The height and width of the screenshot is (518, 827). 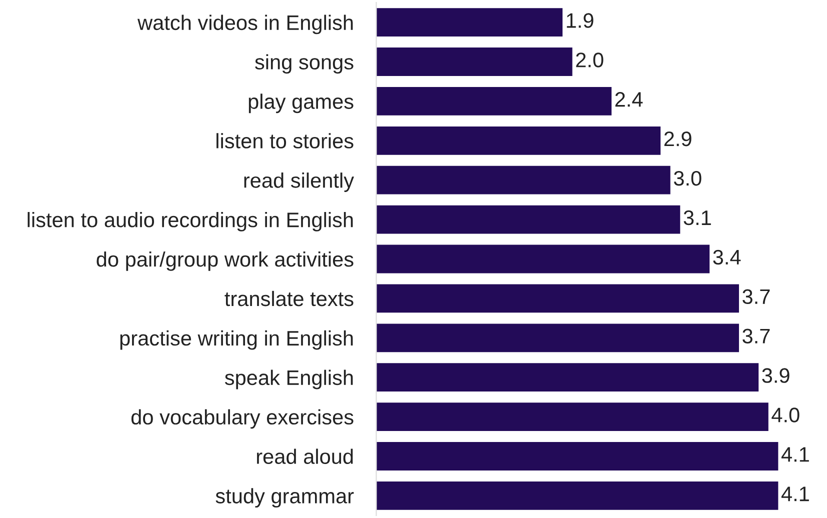 What do you see at coordinates (285, 140) in the screenshot?
I see `y-tick-label: listen to stories` at bounding box center [285, 140].